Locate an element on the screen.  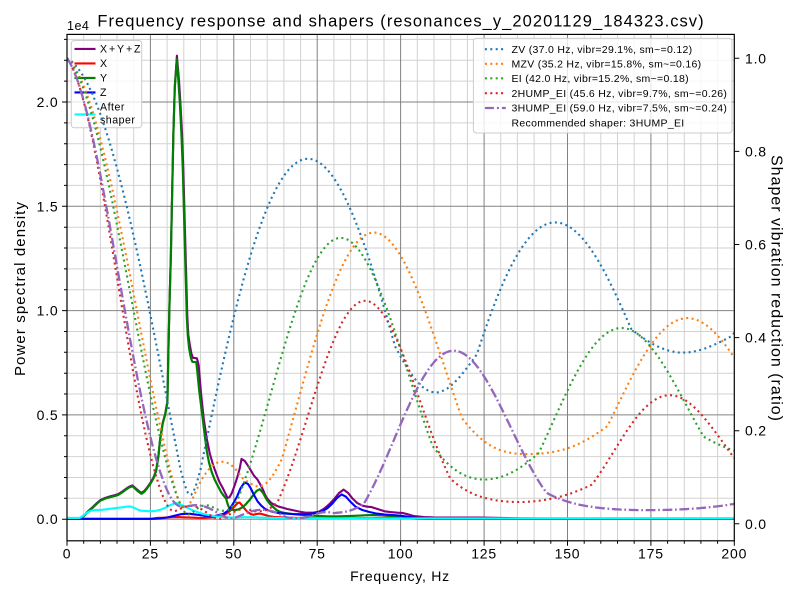
svg-text: X + Y + Z is located at coordinates (120, 50).